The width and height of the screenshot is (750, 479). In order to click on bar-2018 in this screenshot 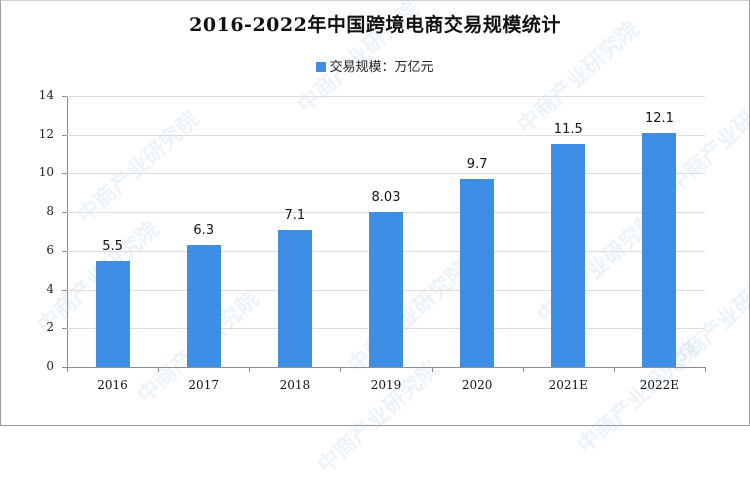, I will do `click(294, 298)`.